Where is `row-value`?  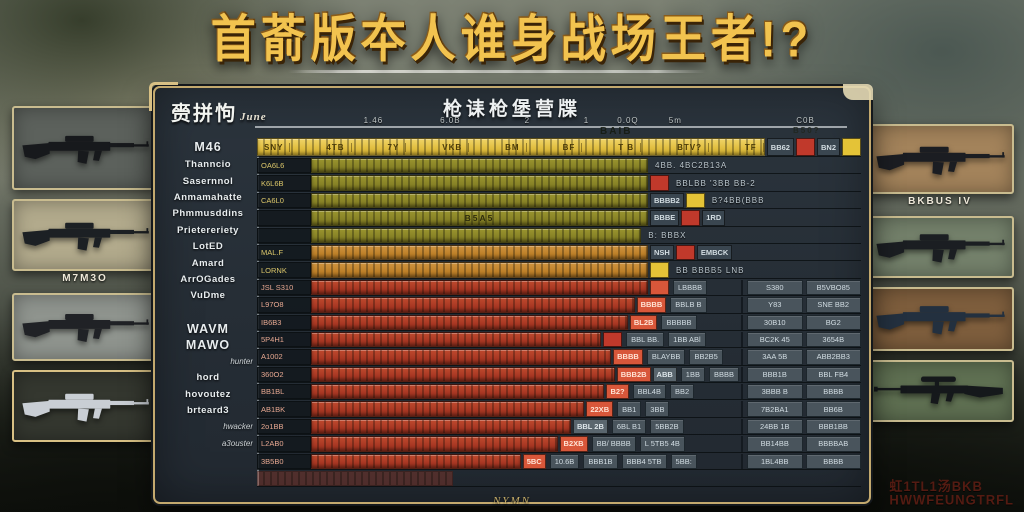 row-value is located at coordinates (284, 235).